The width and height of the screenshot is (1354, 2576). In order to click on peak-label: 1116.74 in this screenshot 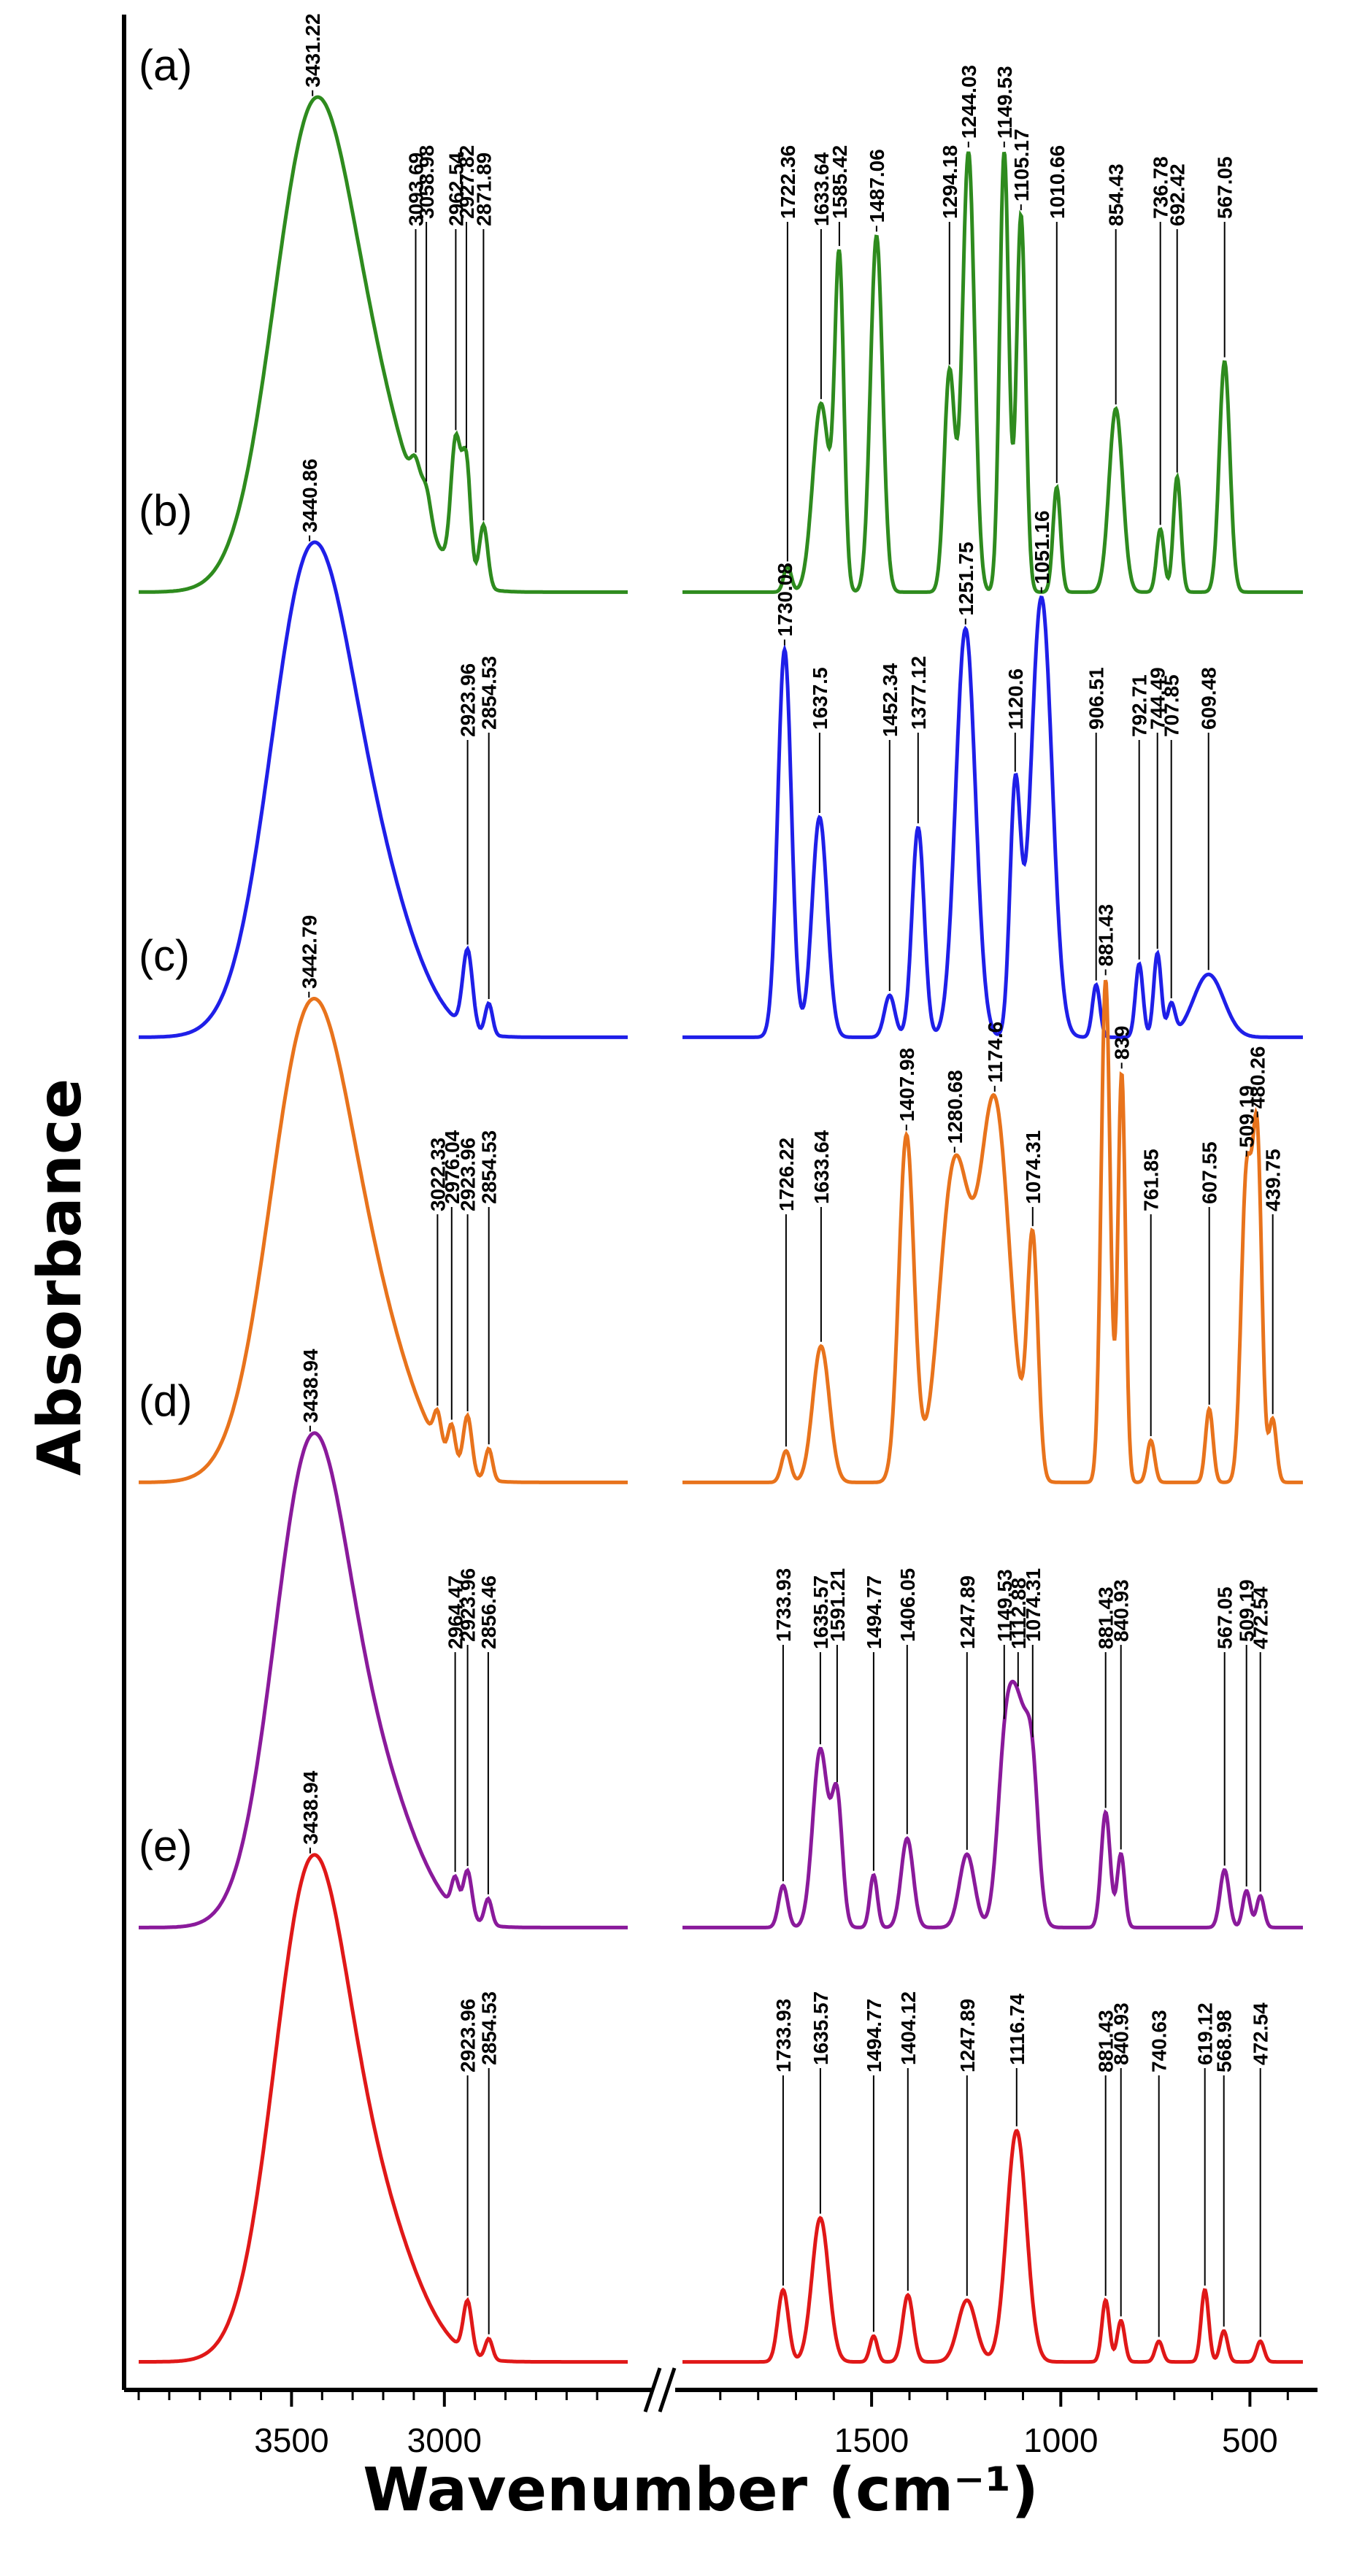, I will do `click(1017, 2029)`.